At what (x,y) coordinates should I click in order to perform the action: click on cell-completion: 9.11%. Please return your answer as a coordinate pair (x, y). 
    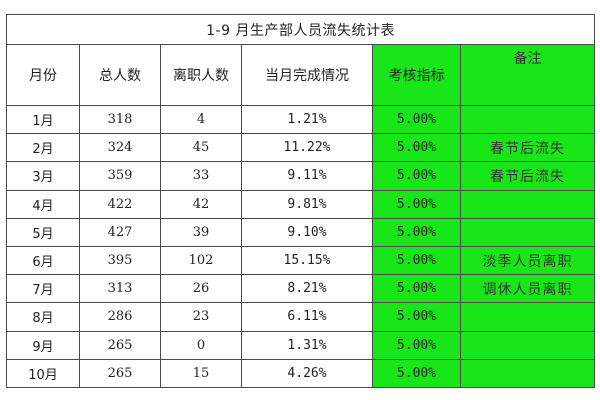
    Looking at the image, I should click on (307, 176).